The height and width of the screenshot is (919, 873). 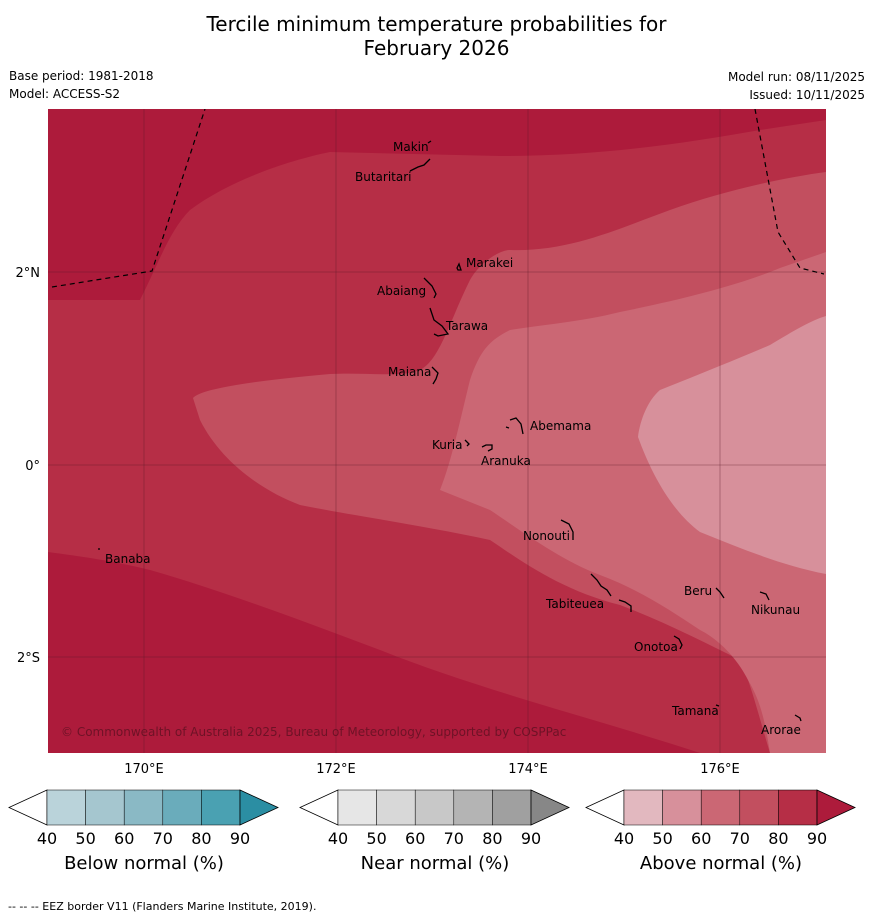 What do you see at coordinates (560, 426) in the screenshot?
I see `label-abemama: Abemama` at bounding box center [560, 426].